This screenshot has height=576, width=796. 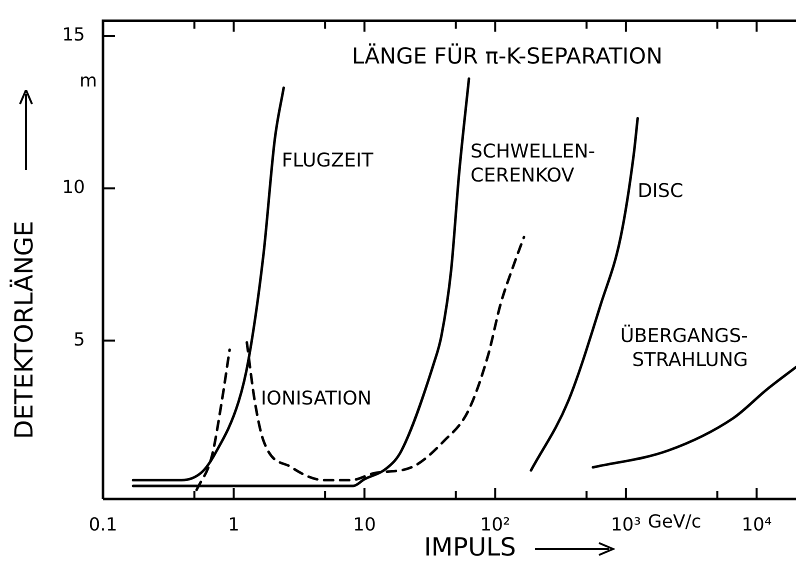 I want to click on x-tick-label: 10, so click(x=364, y=525).